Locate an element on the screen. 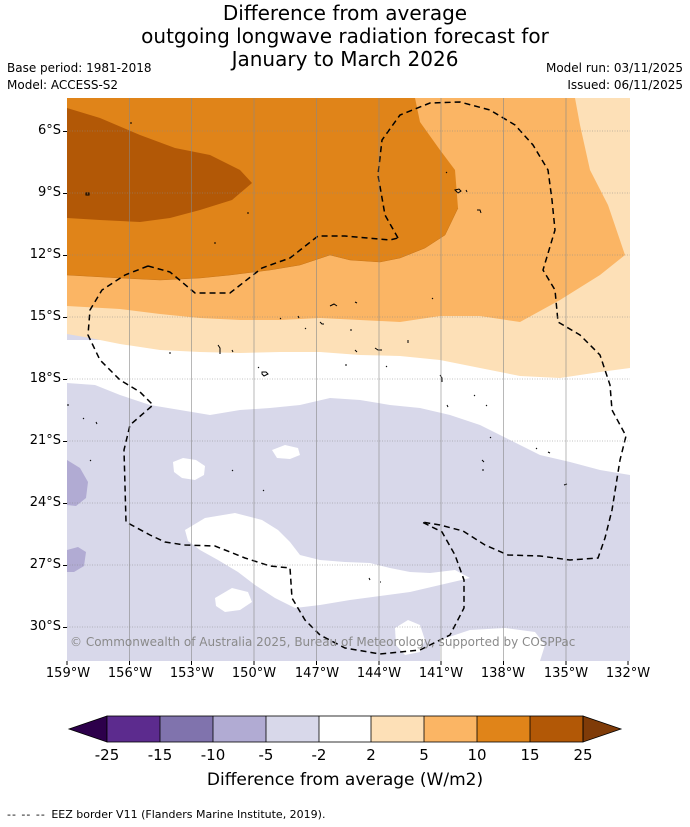 This screenshot has height=827, width=690. lat-label: 18°S is located at coordinates (33, 379).